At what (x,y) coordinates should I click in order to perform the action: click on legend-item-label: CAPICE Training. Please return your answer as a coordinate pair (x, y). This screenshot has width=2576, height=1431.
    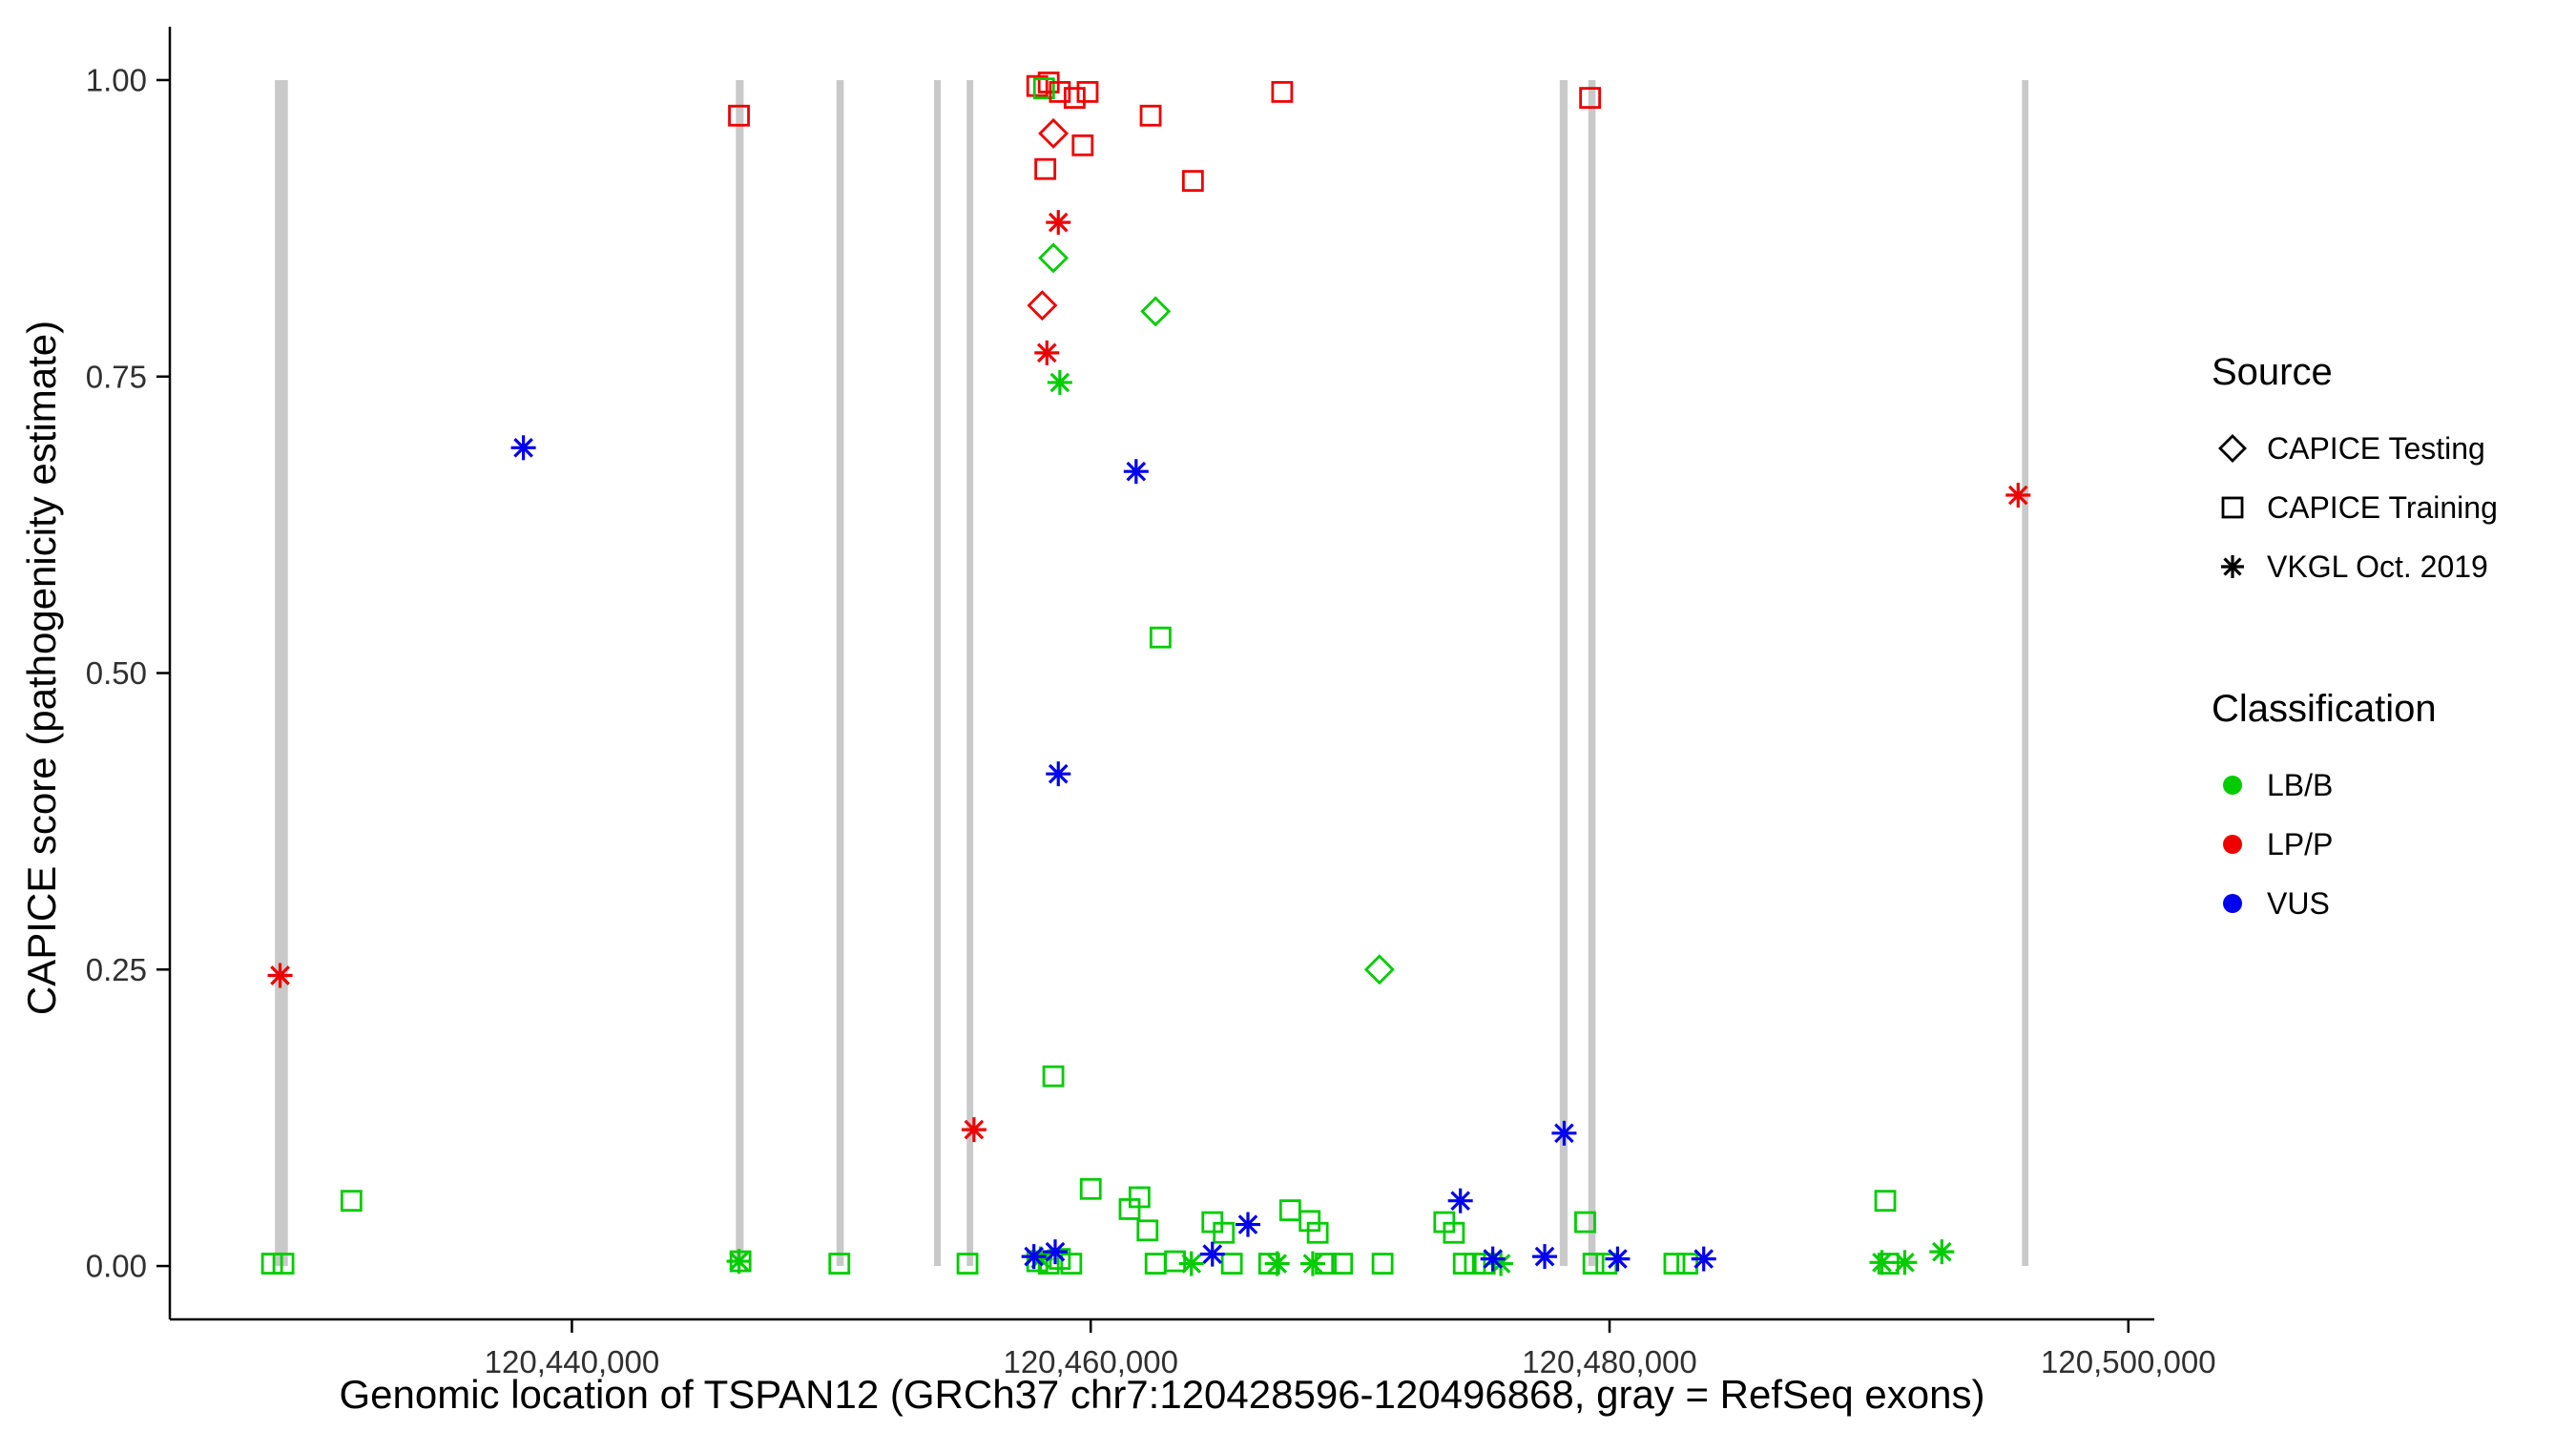
    Looking at the image, I should click on (2382, 507).